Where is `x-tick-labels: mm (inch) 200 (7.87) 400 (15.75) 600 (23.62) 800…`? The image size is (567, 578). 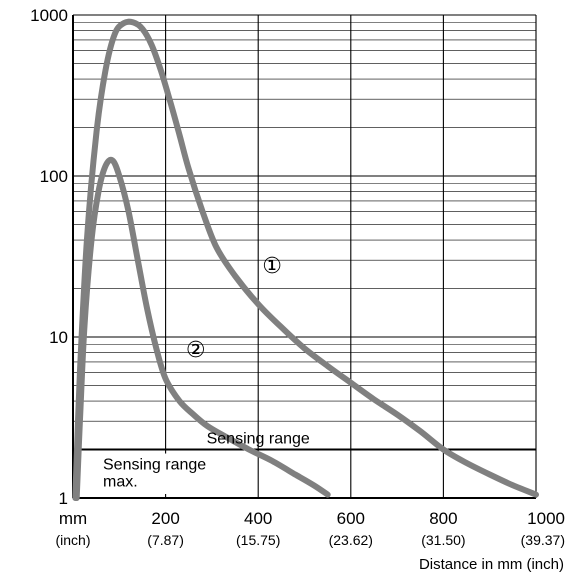
x-tick-labels: mm (inch) 200 (7.87) 400 (15.75) 600 (23.62) 800… is located at coordinates (310, 528).